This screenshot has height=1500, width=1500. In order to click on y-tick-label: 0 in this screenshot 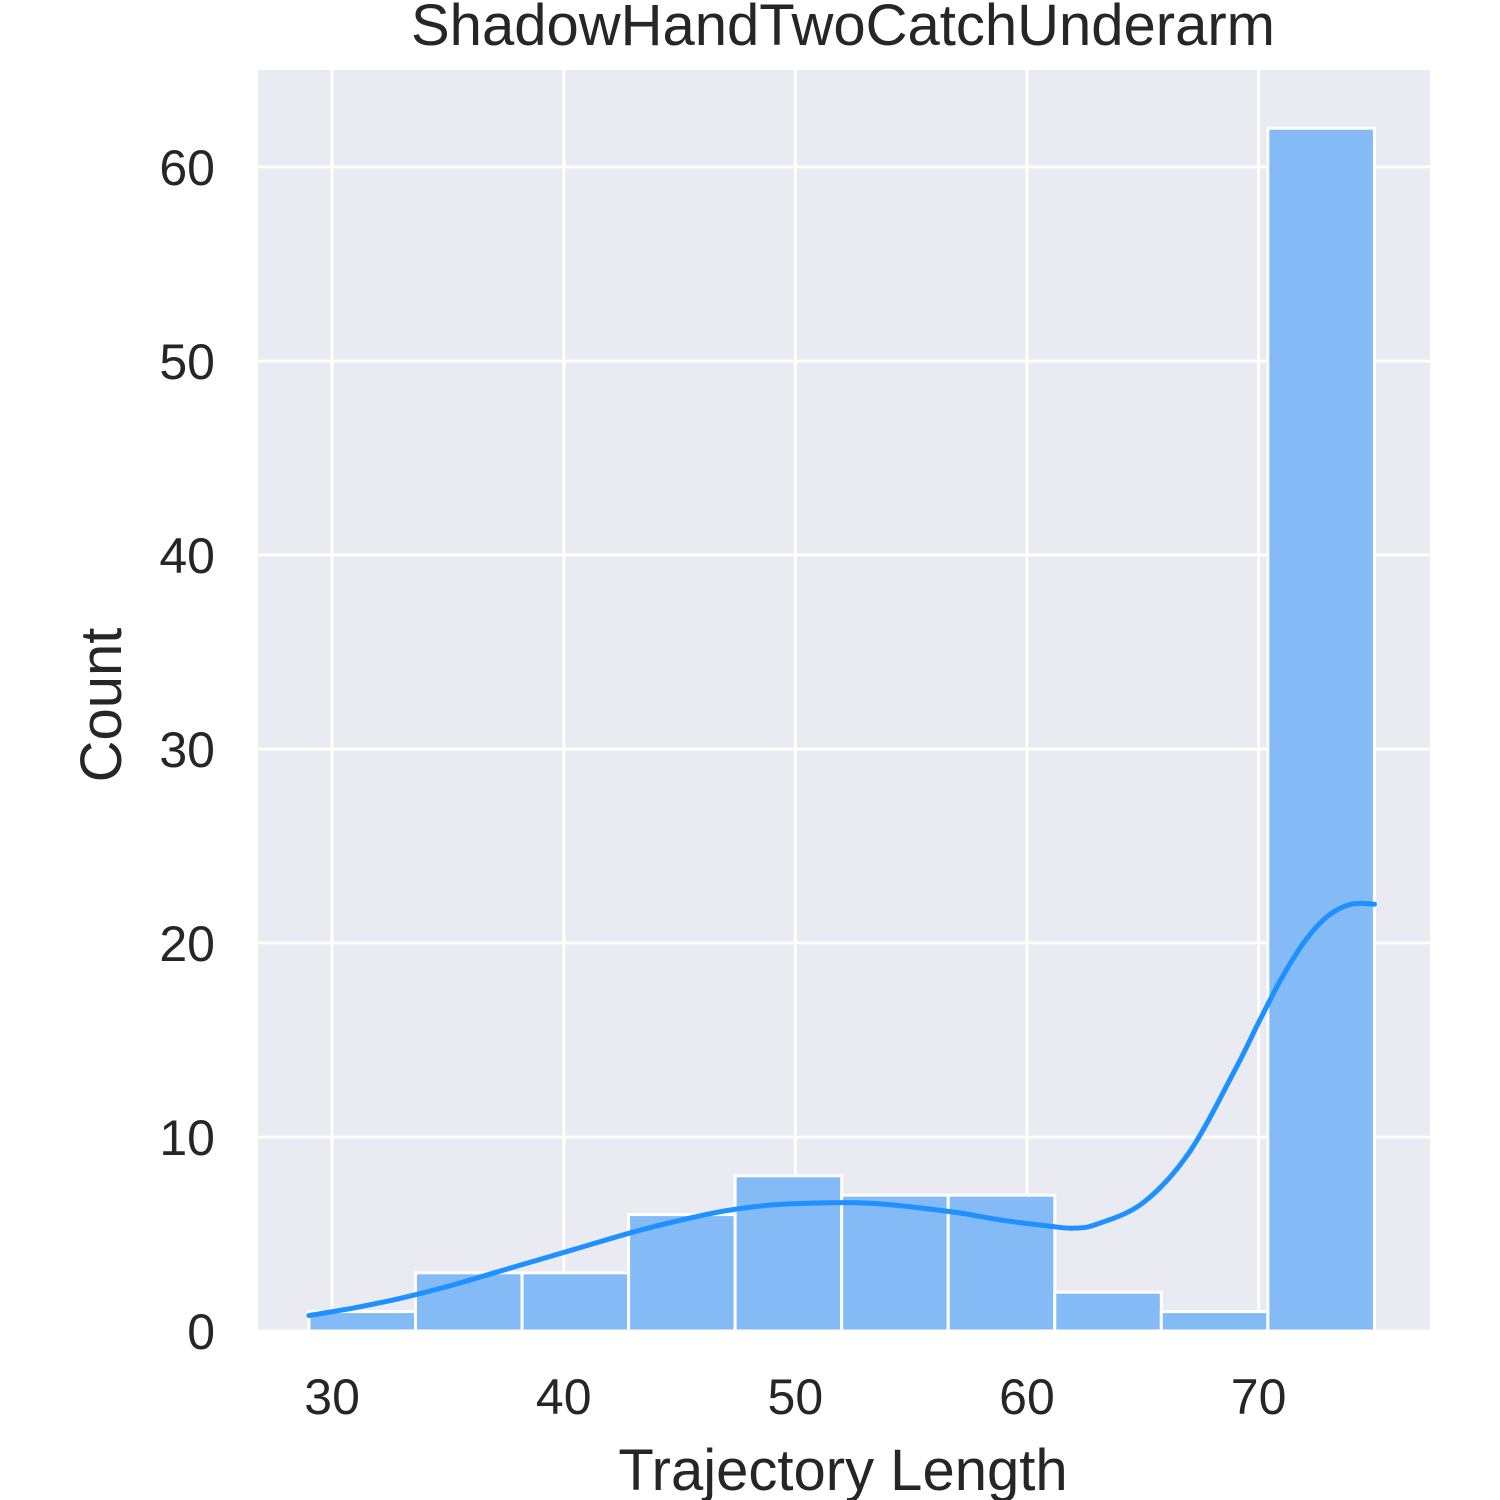, I will do `click(201, 1332)`.